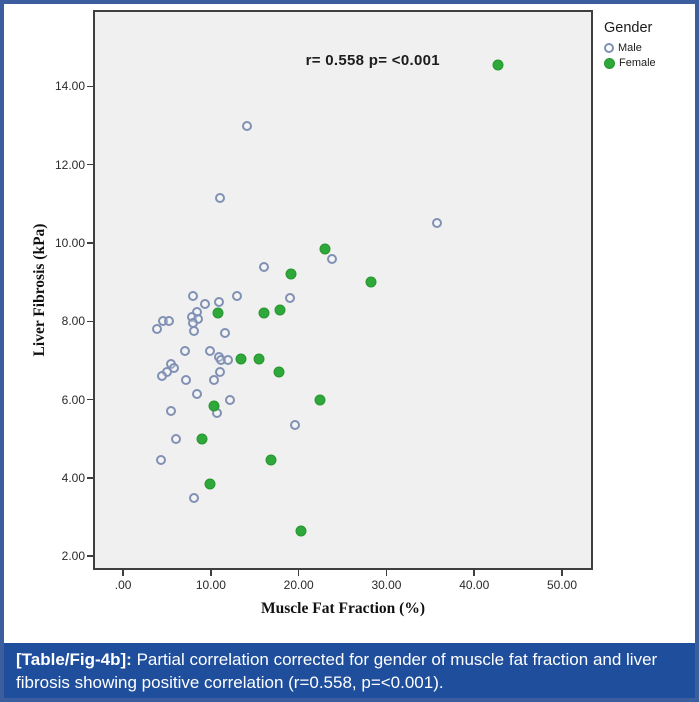 This screenshot has width=699, height=702. Describe the element at coordinates (609, 63) in the screenshot. I see `female-marker-icon` at that location.